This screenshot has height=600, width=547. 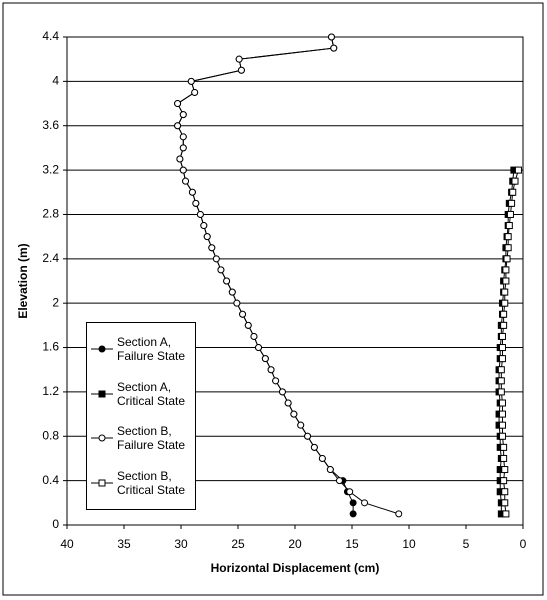 What do you see at coordinates (23, 280) in the screenshot?
I see `y-axis-label: Elevation (m)` at bounding box center [23, 280].